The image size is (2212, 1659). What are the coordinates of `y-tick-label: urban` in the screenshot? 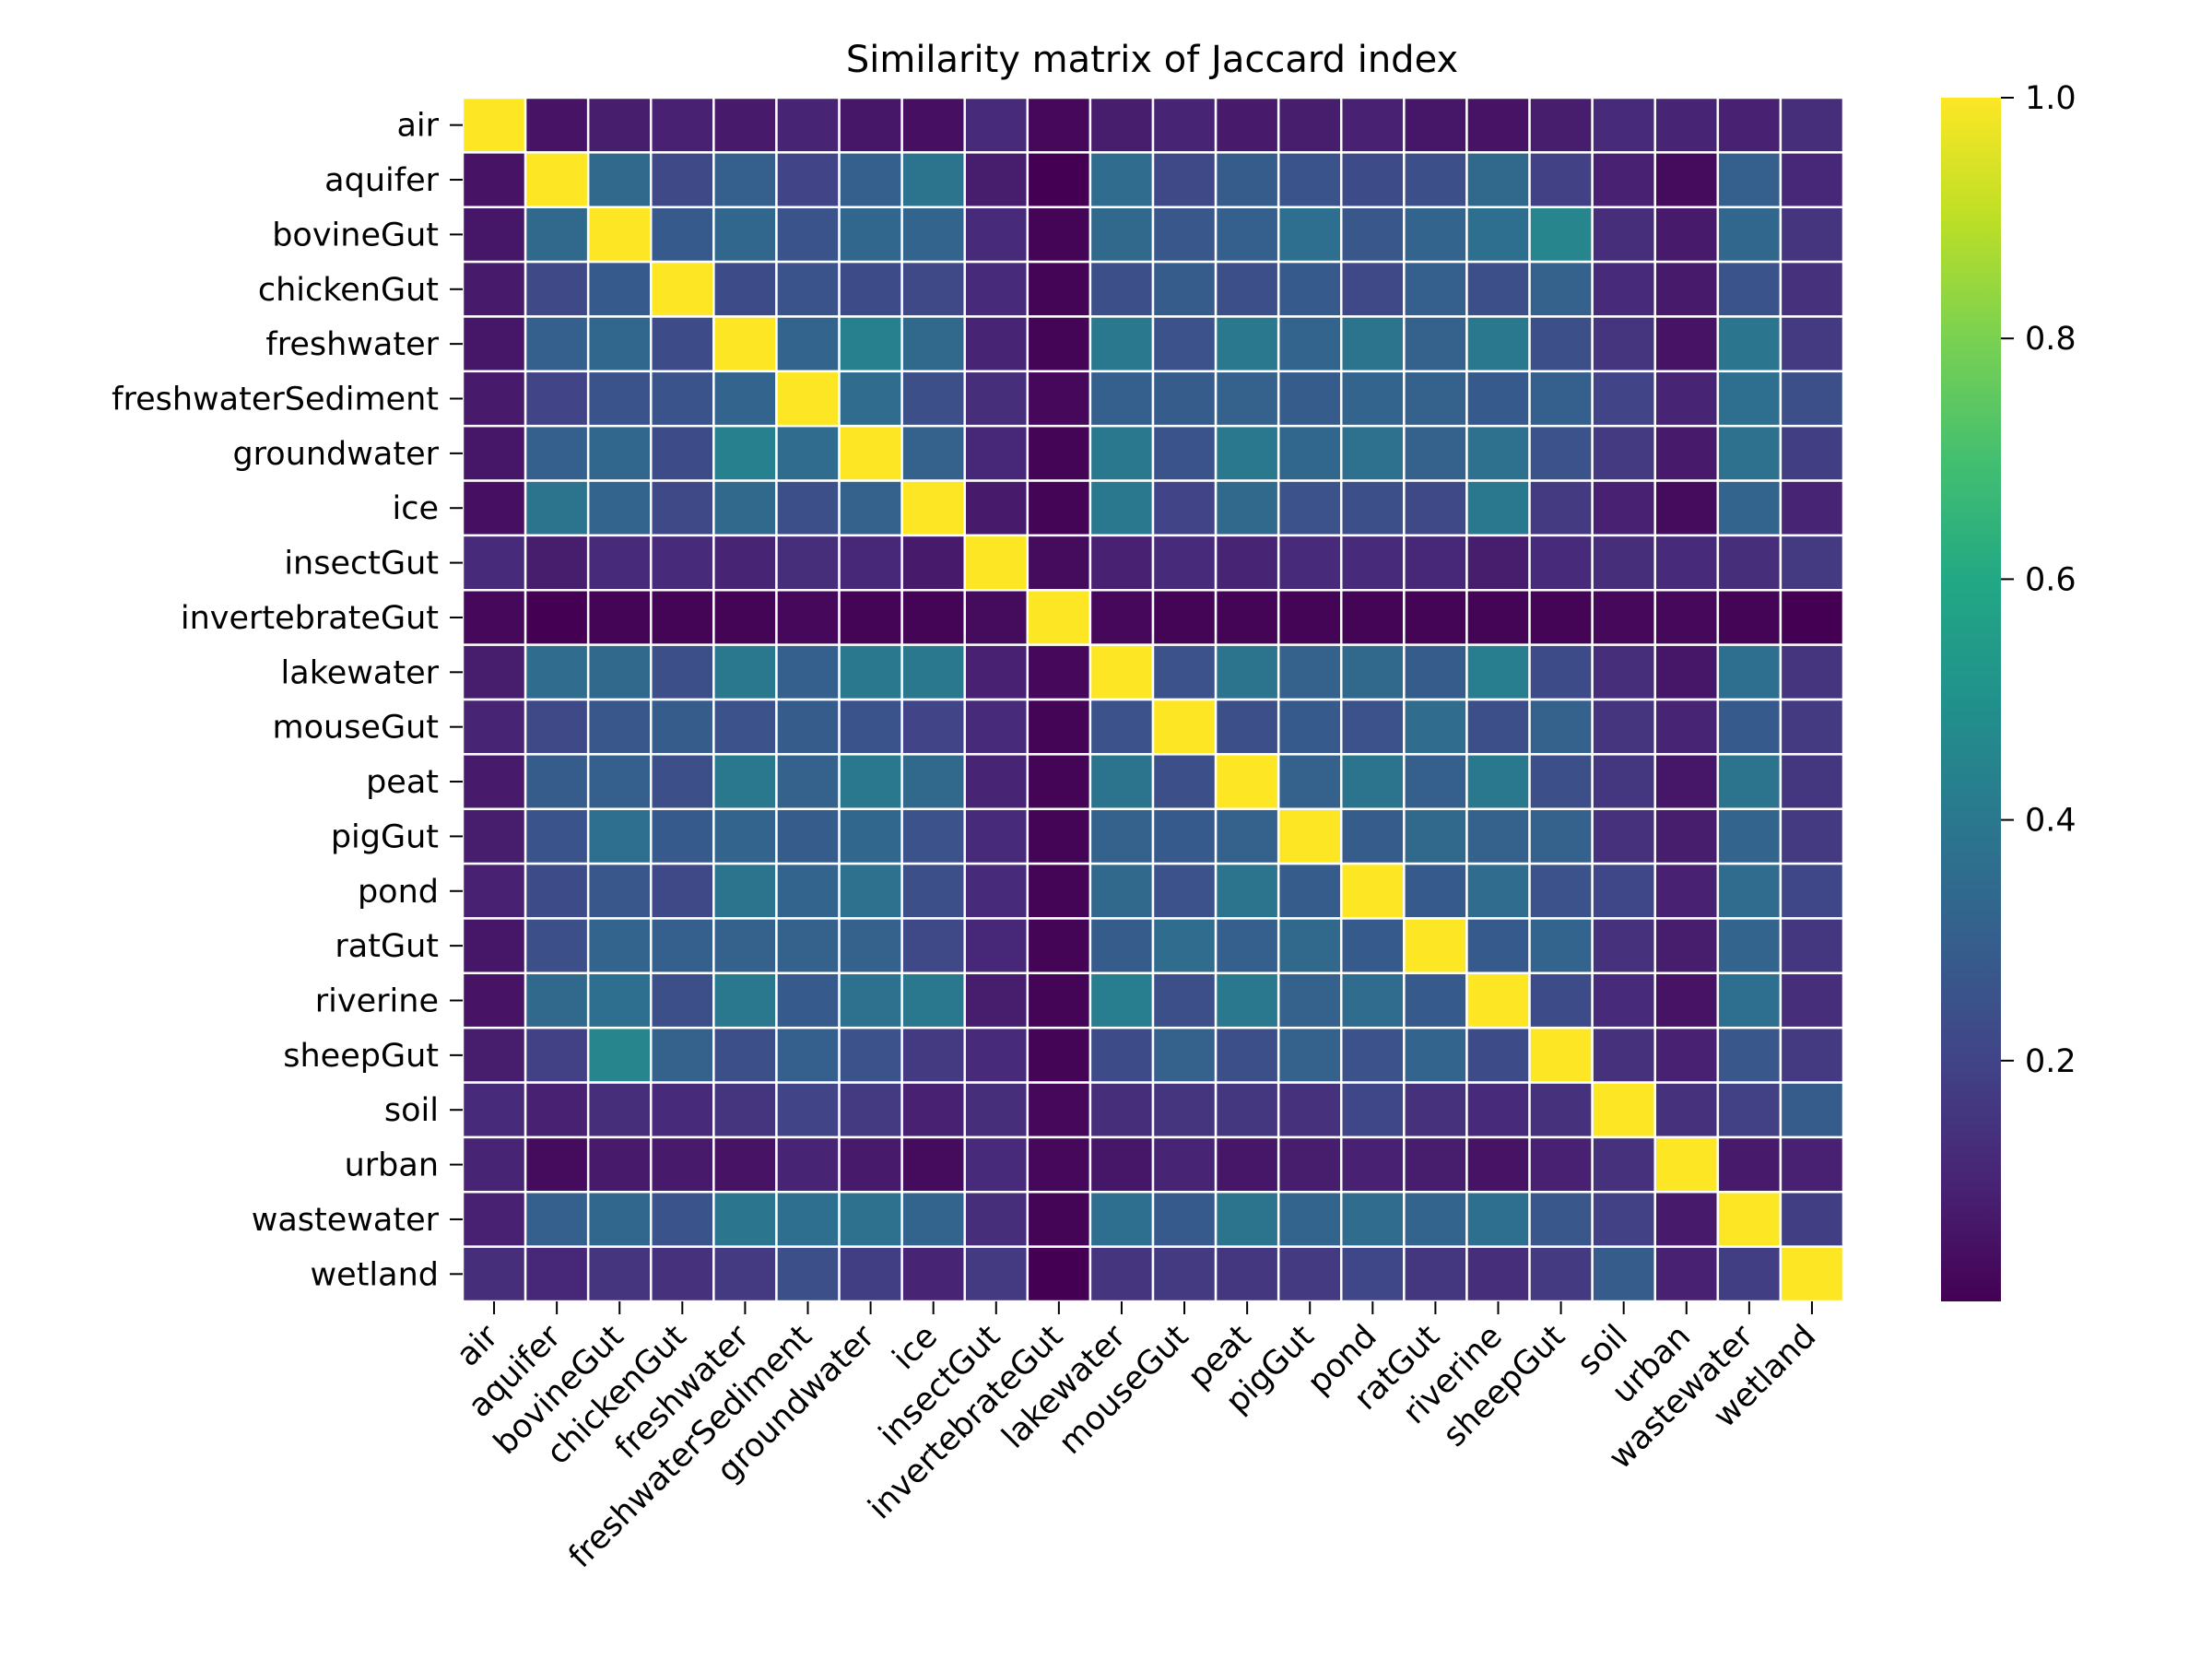 It's located at (392, 1165).